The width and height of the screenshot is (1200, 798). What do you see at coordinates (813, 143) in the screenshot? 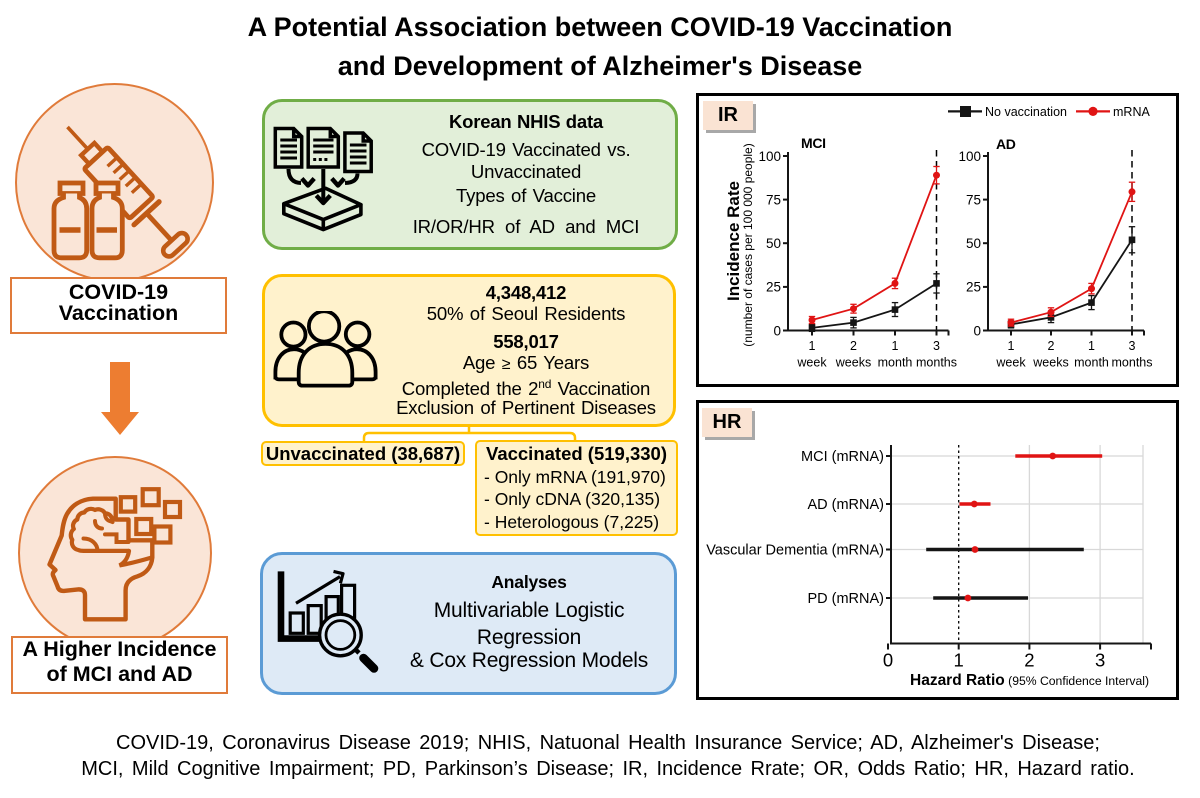
I see `svg-text: MCI` at bounding box center [813, 143].